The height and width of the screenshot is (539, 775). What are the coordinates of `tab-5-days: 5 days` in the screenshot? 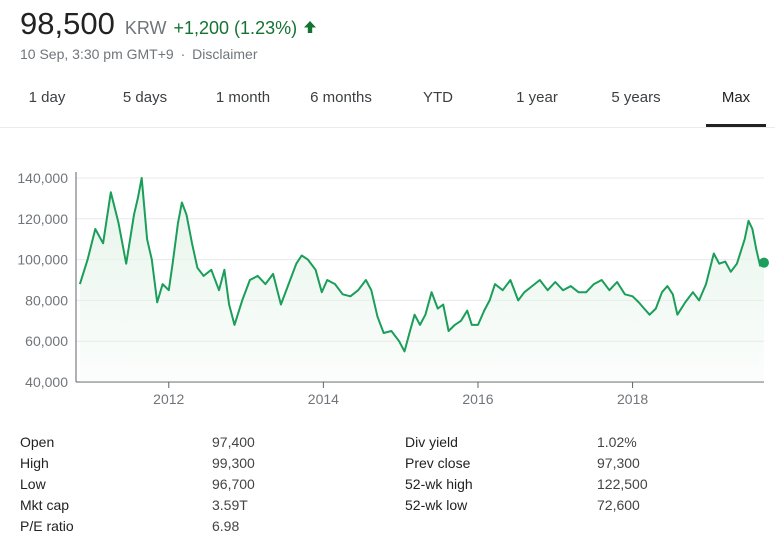 It's located at (145, 102).